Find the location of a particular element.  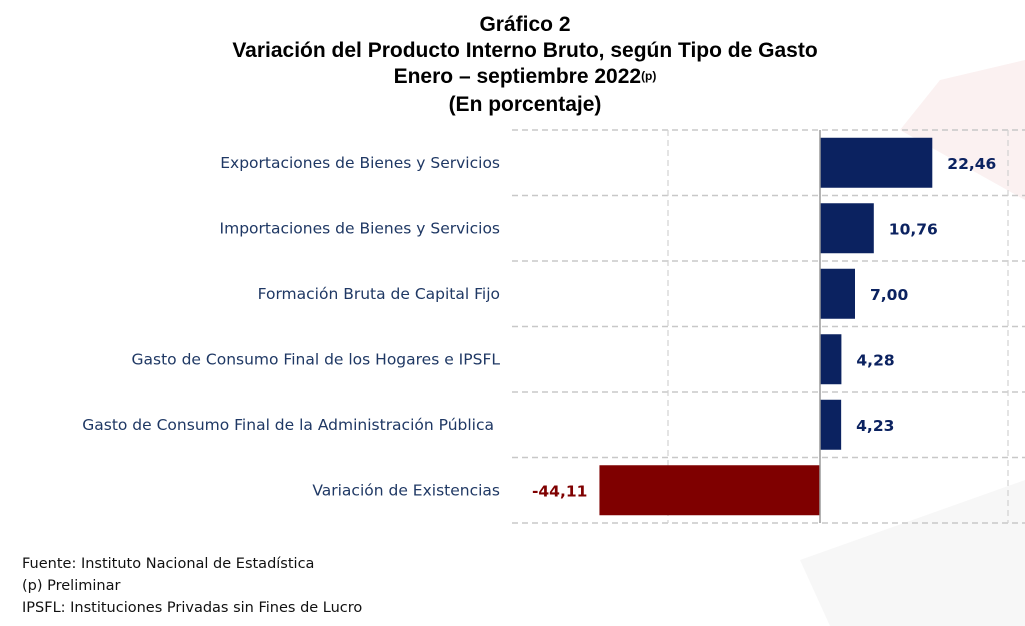

data-label: 7,00 is located at coordinates (889, 295).